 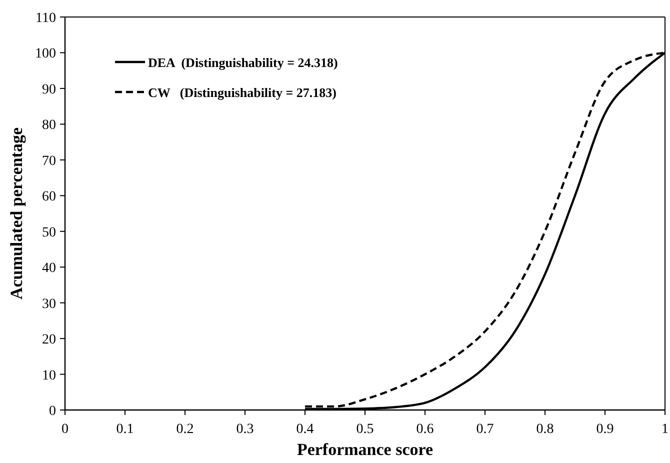 What do you see at coordinates (545, 429) in the screenshot?
I see `x-tick-label: 0.8` at bounding box center [545, 429].